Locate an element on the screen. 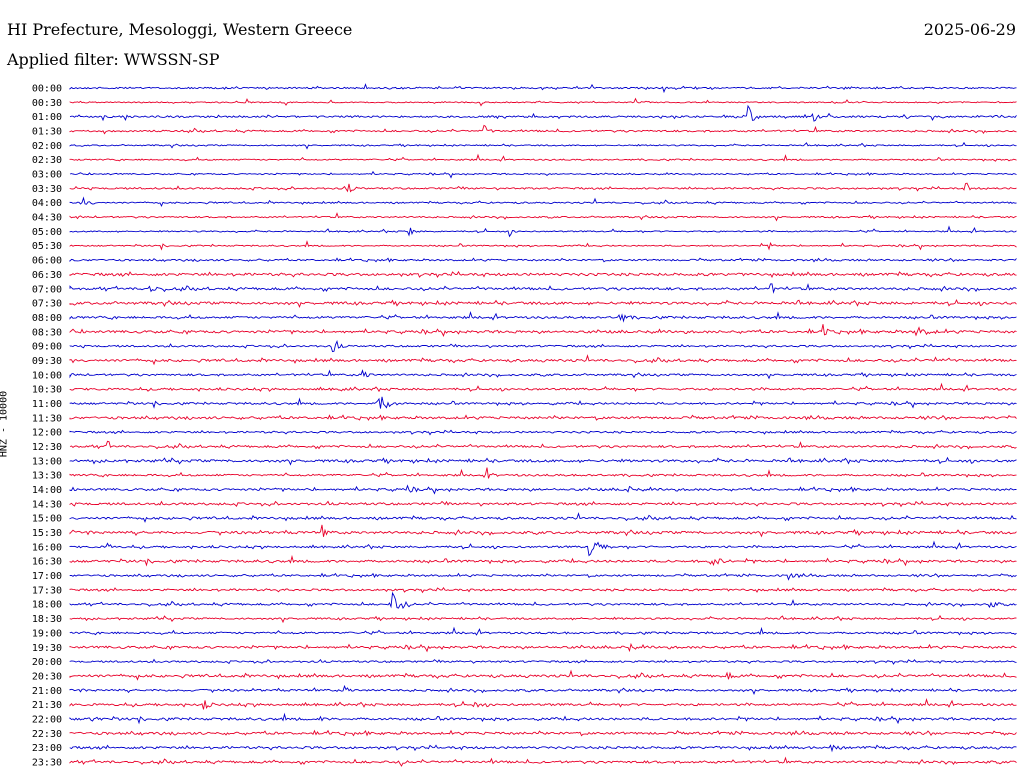  row-time-label: 05:30 is located at coordinates (47, 246).